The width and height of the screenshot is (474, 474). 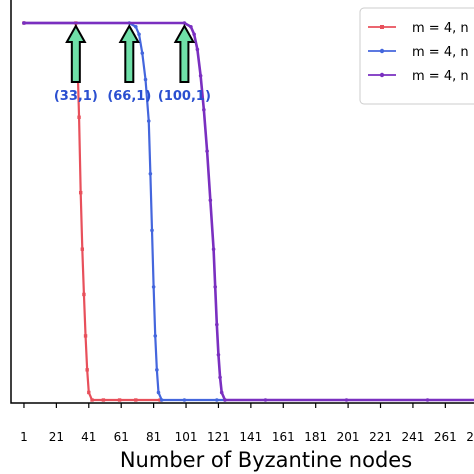 I want to click on annotation-layer: (33,1) (66,1) (100,1), so click(x=132, y=63).